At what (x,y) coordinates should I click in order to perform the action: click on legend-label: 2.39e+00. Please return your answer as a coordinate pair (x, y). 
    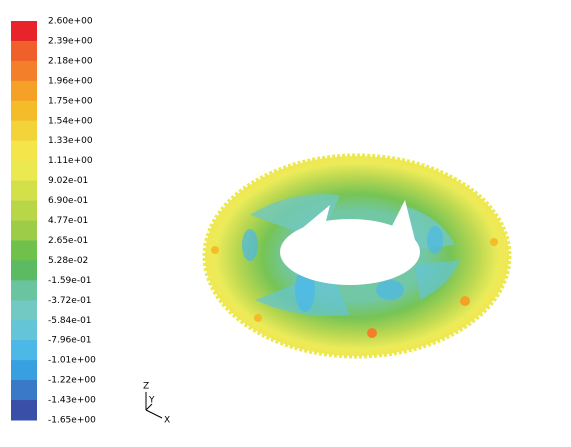
    Looking at the image, I should click on (70, 41).